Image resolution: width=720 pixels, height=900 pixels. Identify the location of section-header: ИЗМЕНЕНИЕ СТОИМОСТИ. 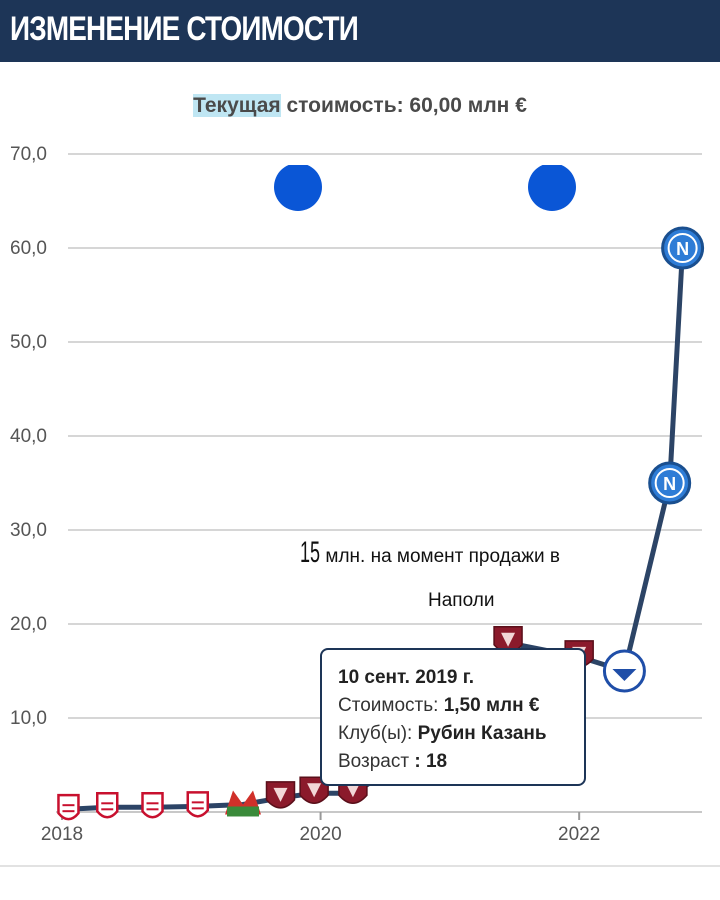
(360, 31).